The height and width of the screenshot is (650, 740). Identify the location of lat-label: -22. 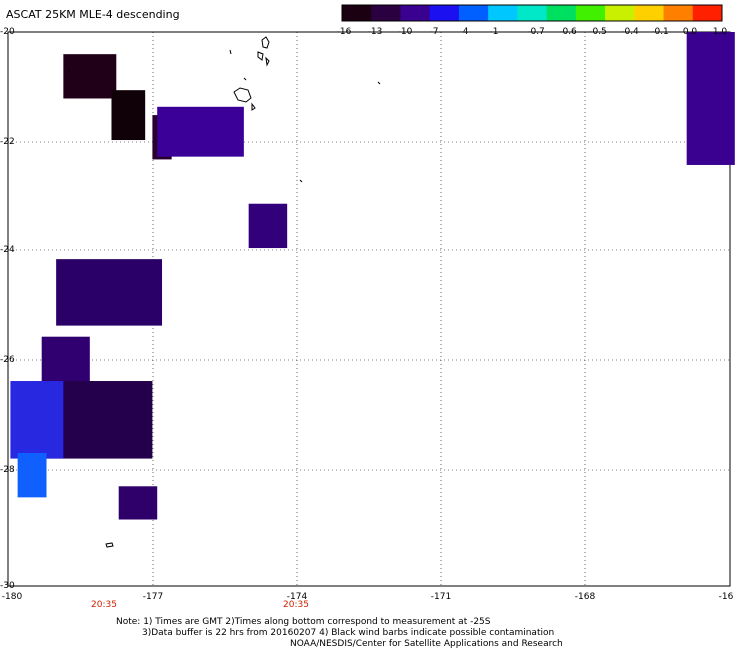
(7, 142).